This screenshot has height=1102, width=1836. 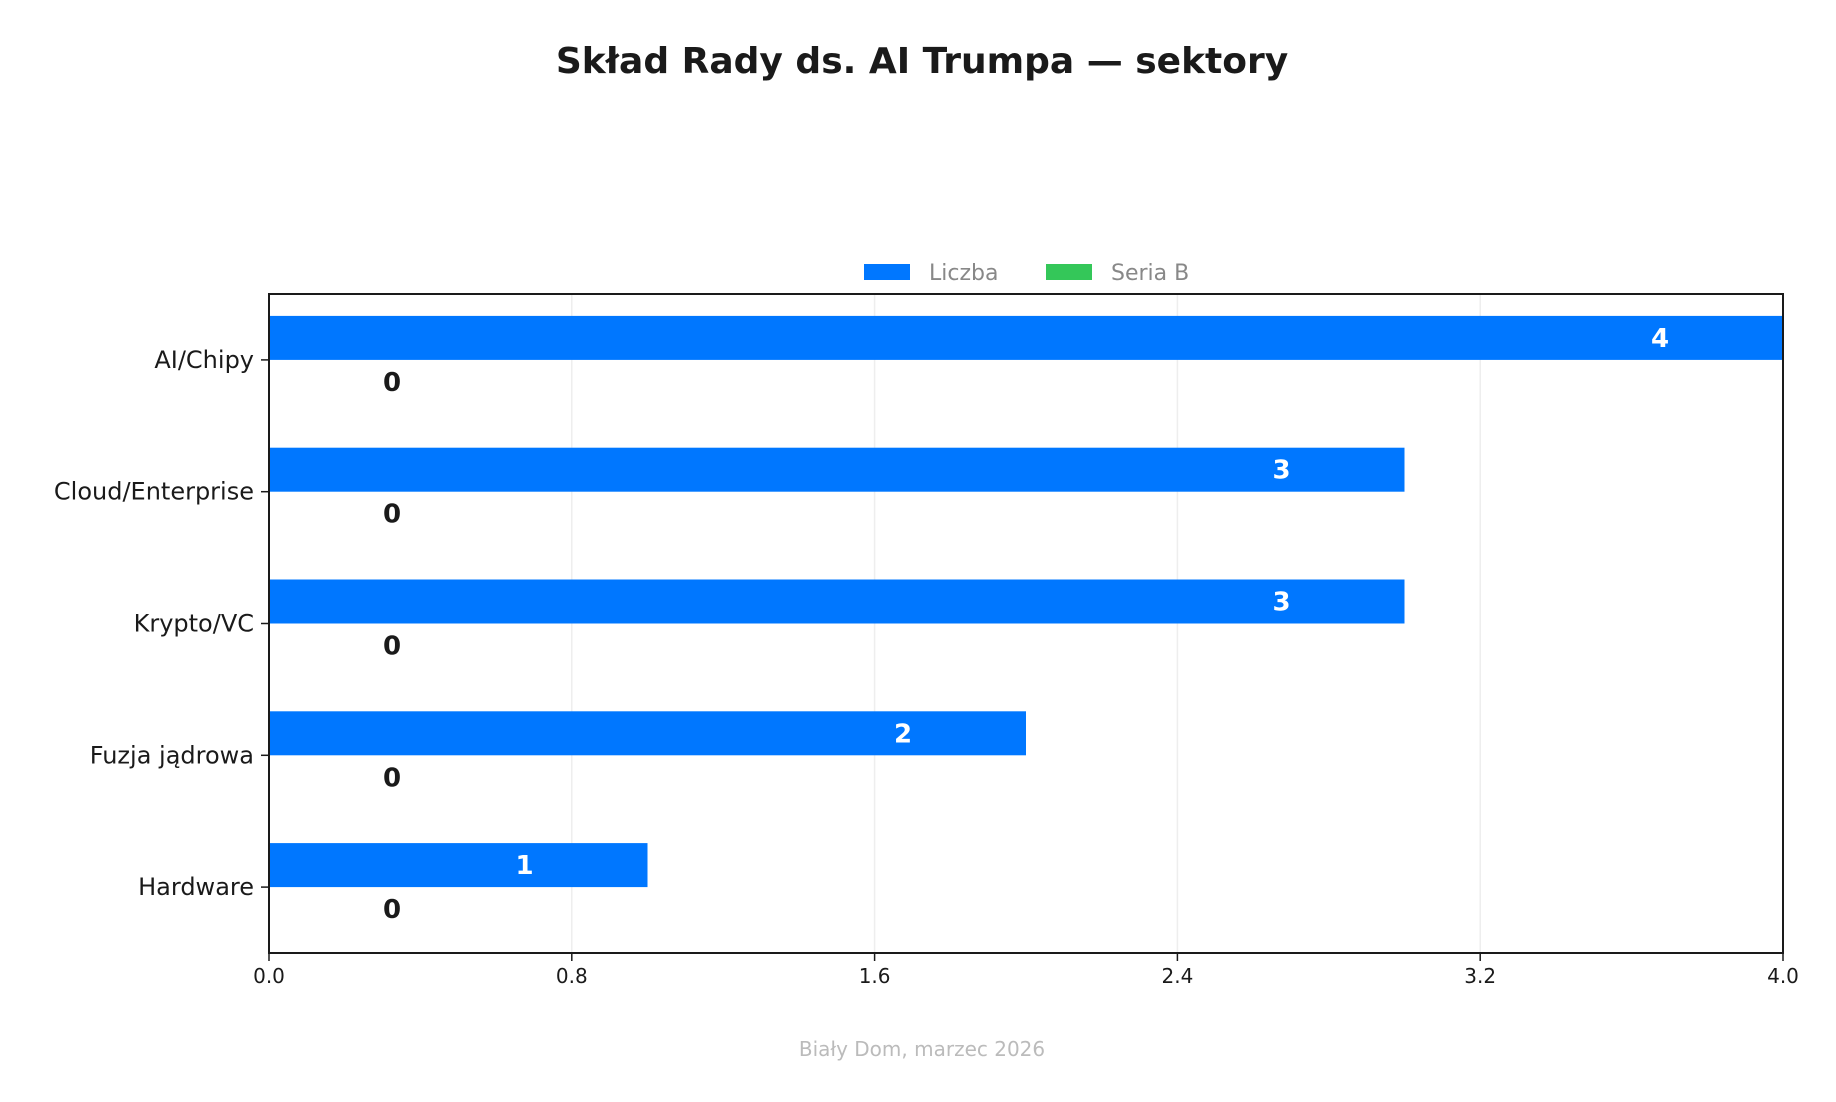 What do you see at coordinates (572, 976) in the screenshot?
I see `x-tick-label: 0.8` at bounding box center [572, 976].